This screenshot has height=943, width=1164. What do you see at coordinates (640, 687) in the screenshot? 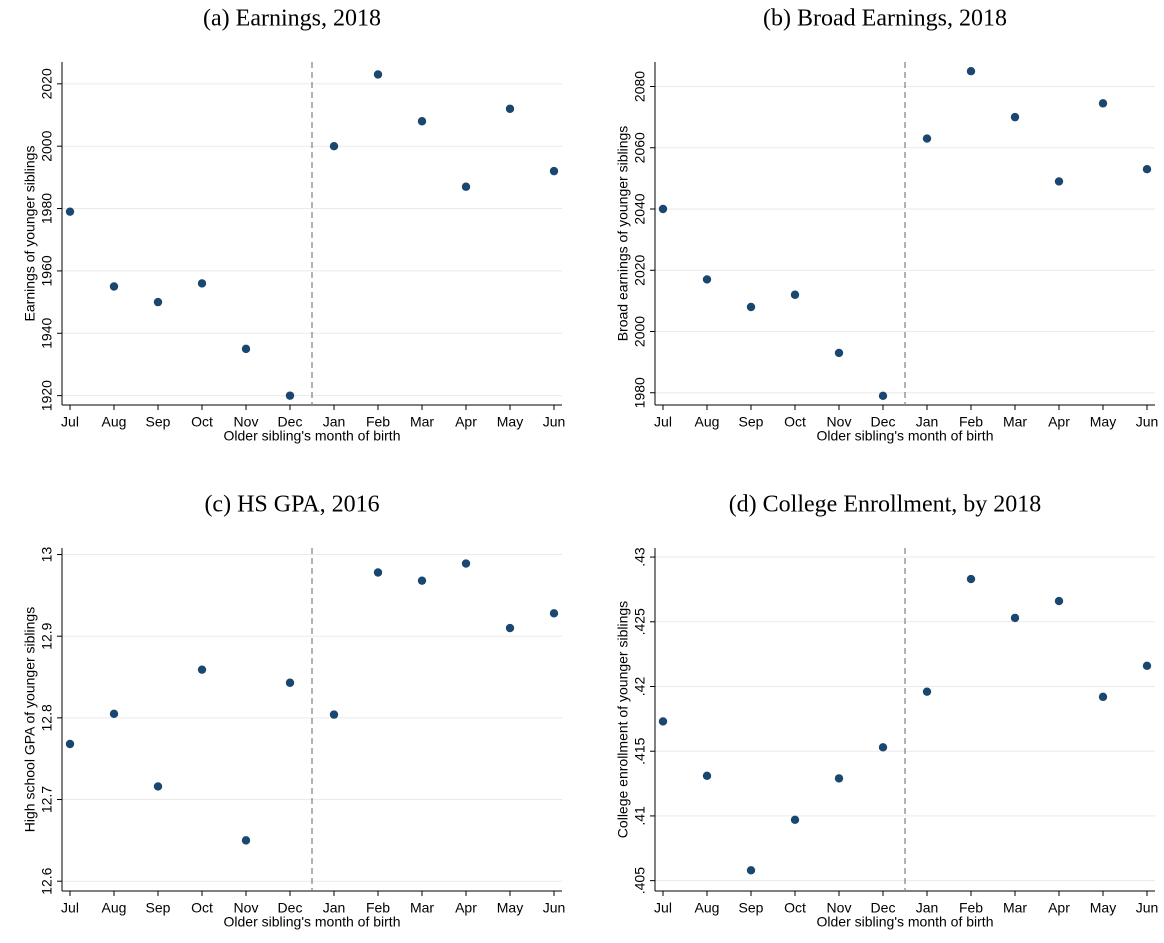
I see `y-tick-label: .42` at bounding box center [640, 687].